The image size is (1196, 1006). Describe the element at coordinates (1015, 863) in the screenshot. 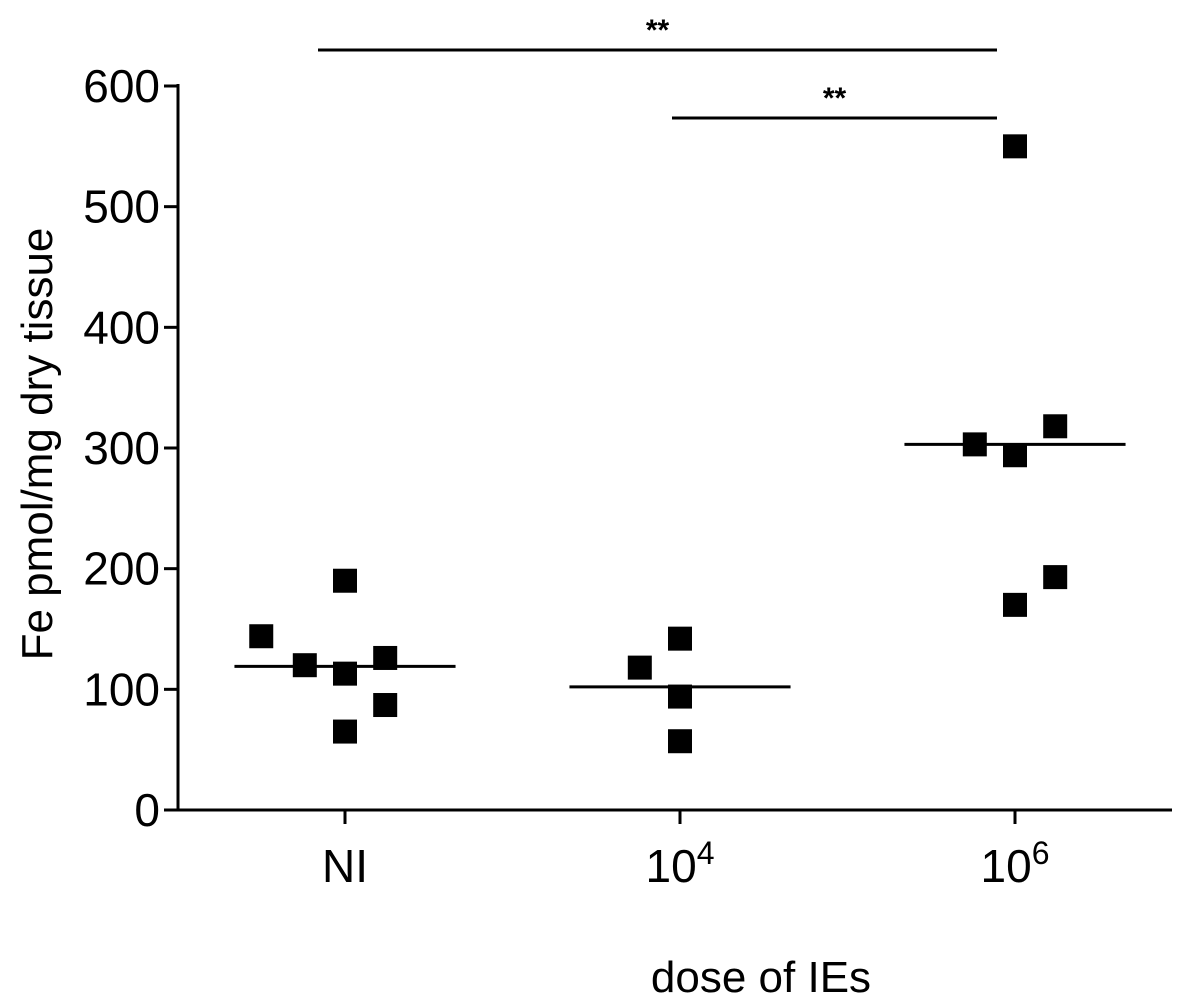

I see `x-tick-label: 10⁶` at that location.